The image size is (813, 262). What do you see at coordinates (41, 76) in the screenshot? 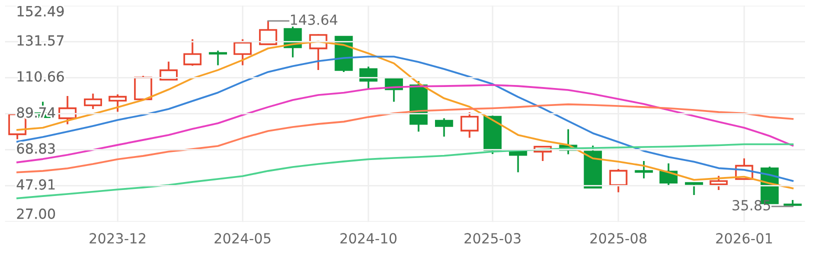
I see `y-tick-label: 110.66` at bounding box center [41, 76].